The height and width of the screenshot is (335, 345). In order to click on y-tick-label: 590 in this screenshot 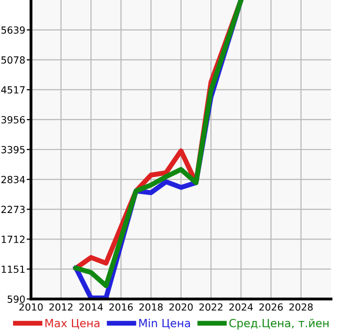, I will do `click(16, 299)`.